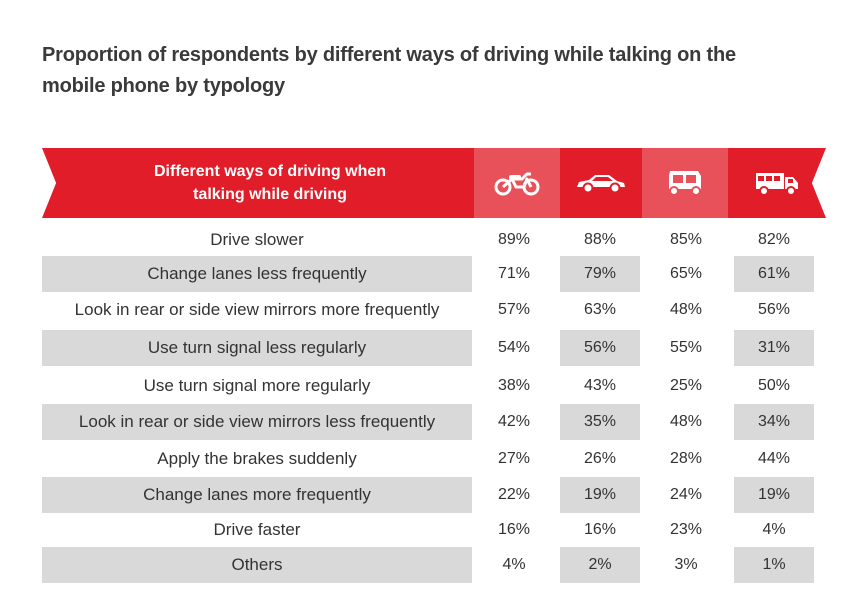  I want to click on row-label: Others, so click(257, 564).